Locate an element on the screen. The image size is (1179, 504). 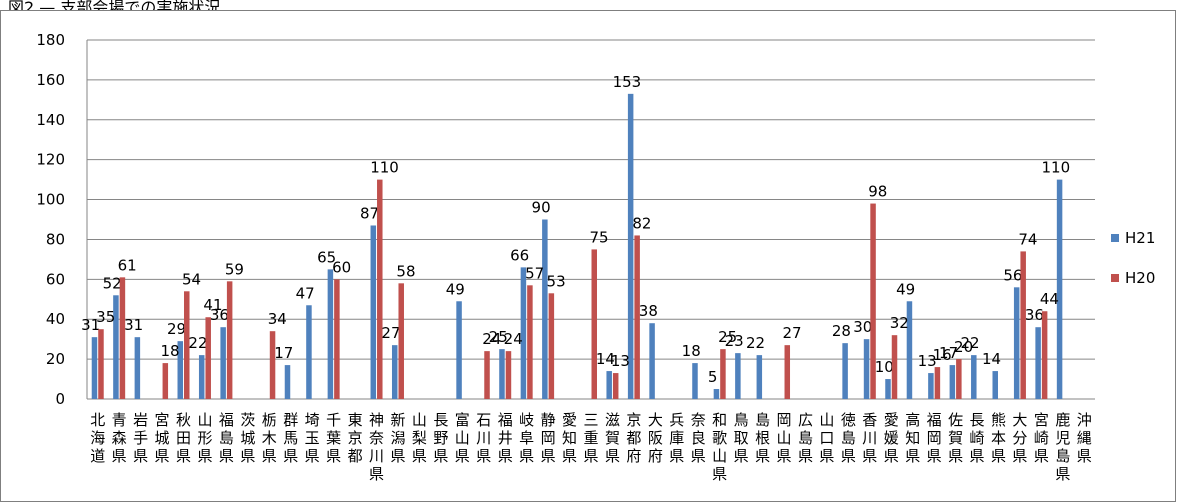
legend-label-h20: H20 is located at coordinates (1140, 278).